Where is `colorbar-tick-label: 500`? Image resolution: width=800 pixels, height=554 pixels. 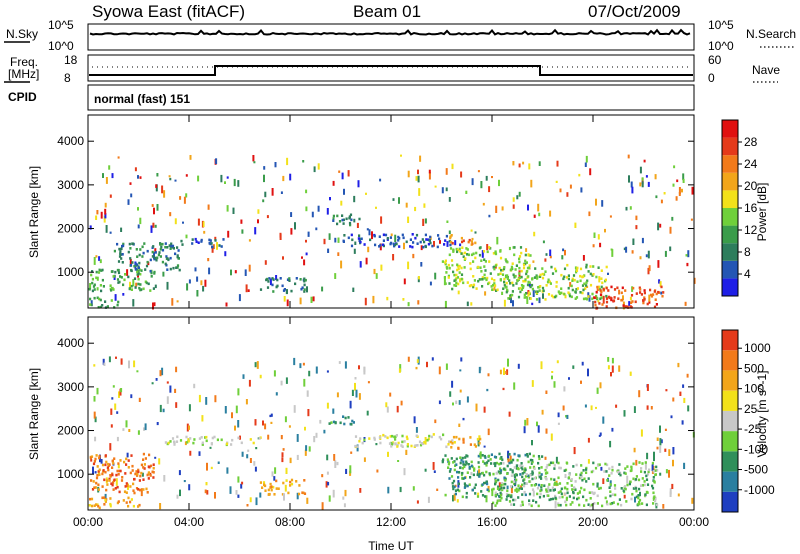 colorbar-tick-label: 500 is located at coordinates (754, 368).